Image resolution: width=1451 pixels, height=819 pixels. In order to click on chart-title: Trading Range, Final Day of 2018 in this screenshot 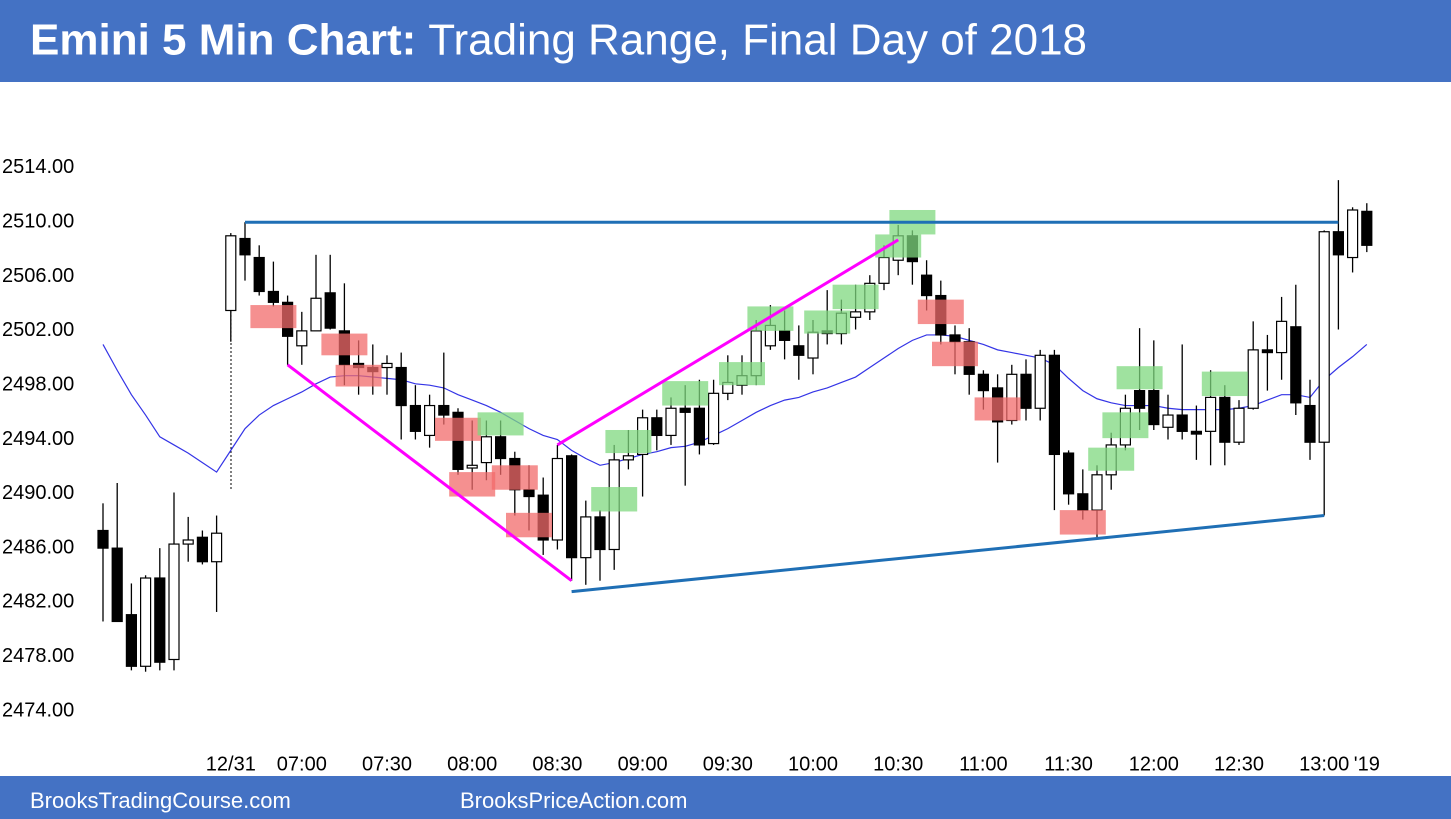, I will do `click(757, 40)`.